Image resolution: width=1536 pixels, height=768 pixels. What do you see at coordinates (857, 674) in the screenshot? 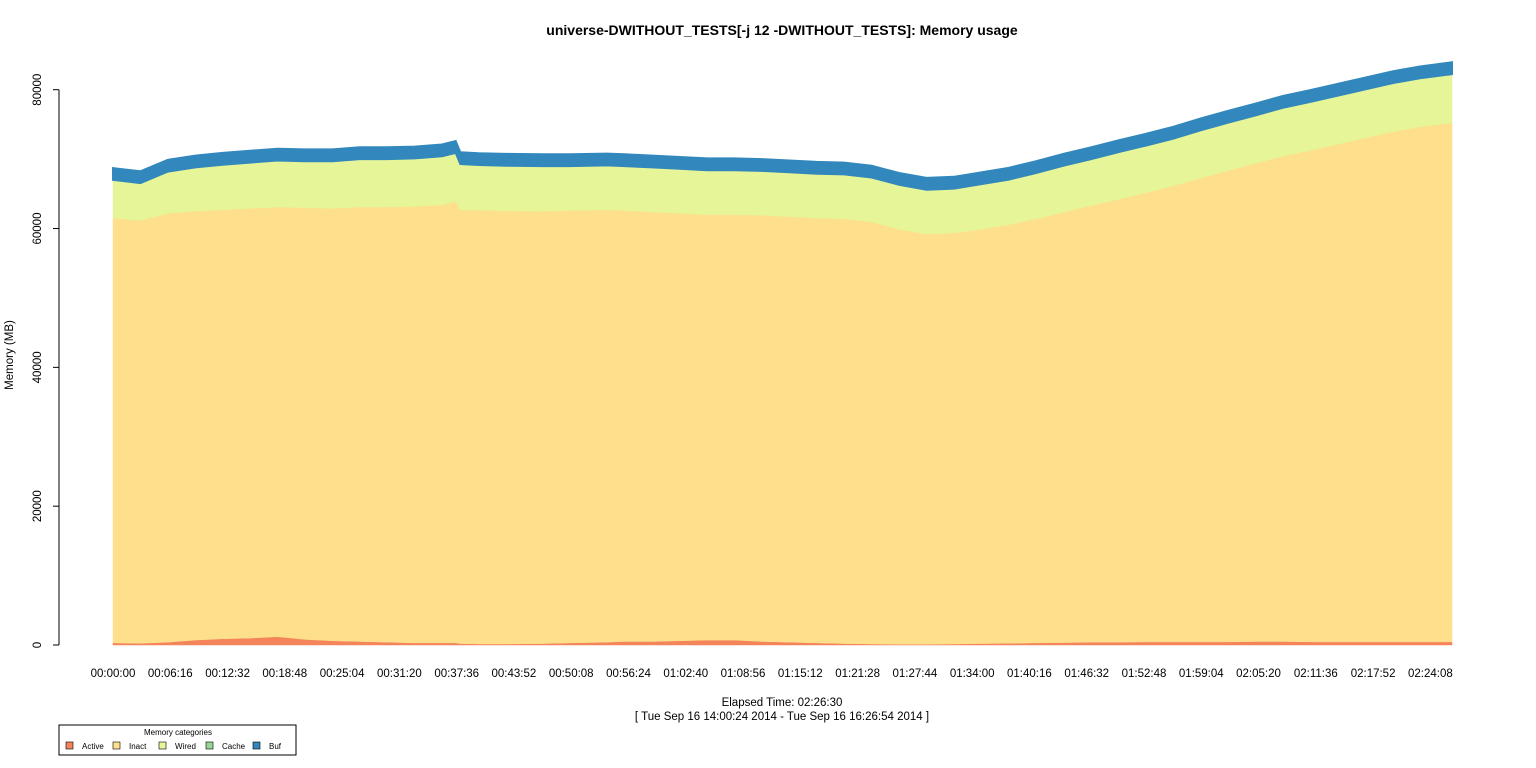
I see `x-tick-label: 01:21:28` at bounding box center [857, 674].